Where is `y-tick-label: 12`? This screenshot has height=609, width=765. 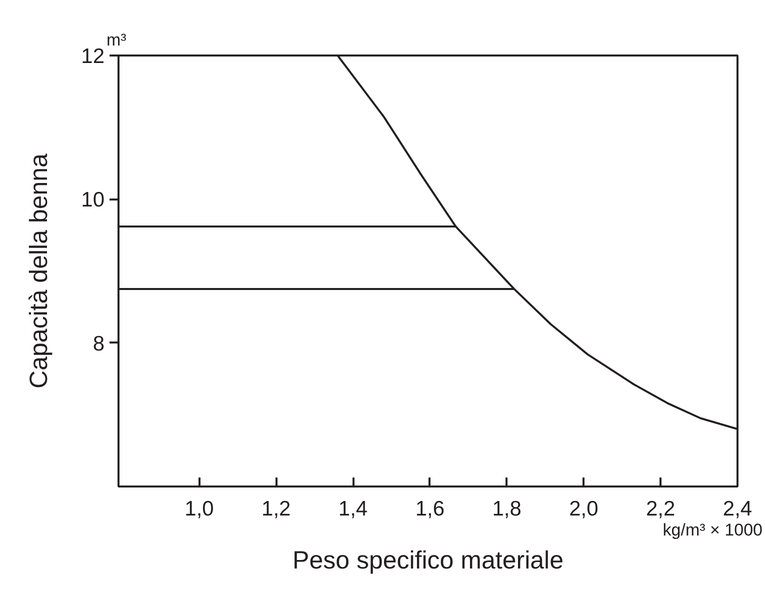 y-tick-label: 12 is located at coordinates (92, 56).